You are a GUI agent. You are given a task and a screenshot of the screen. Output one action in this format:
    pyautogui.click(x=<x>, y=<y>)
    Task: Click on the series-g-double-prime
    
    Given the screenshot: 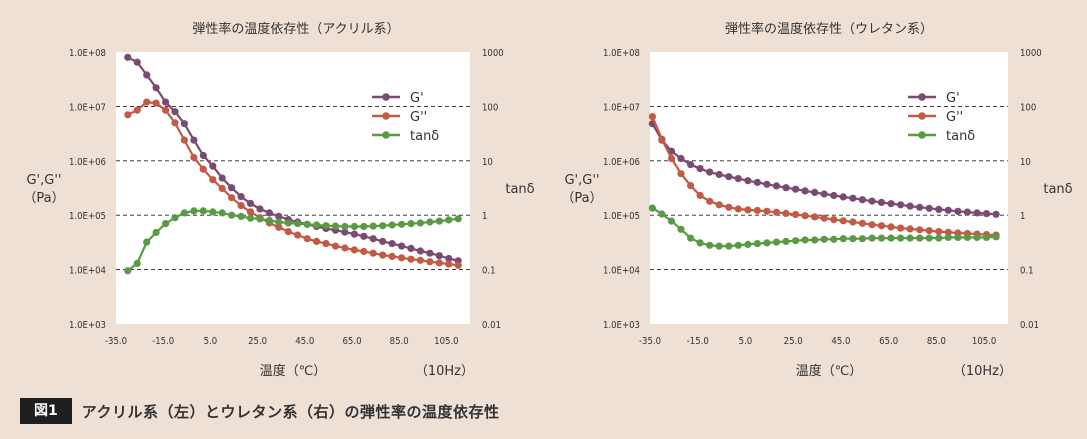 What is the action you would take?
    pyautogui.click(x=824, y=176)
    